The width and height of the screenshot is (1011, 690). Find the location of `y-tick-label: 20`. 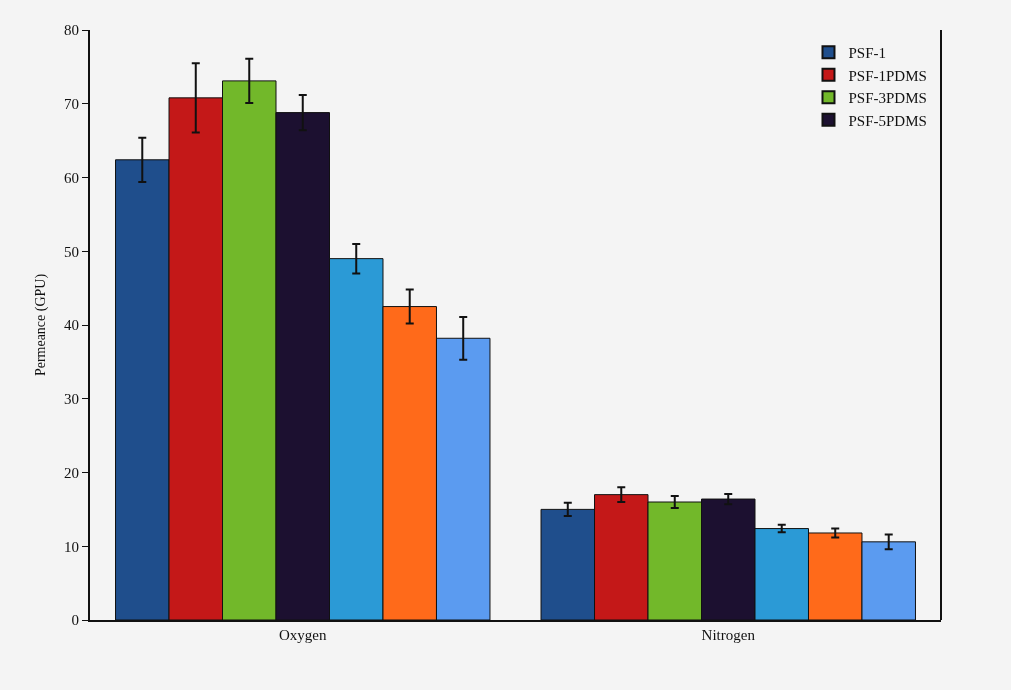

y-tick-label: 20 is located at coordinates (71, 472).